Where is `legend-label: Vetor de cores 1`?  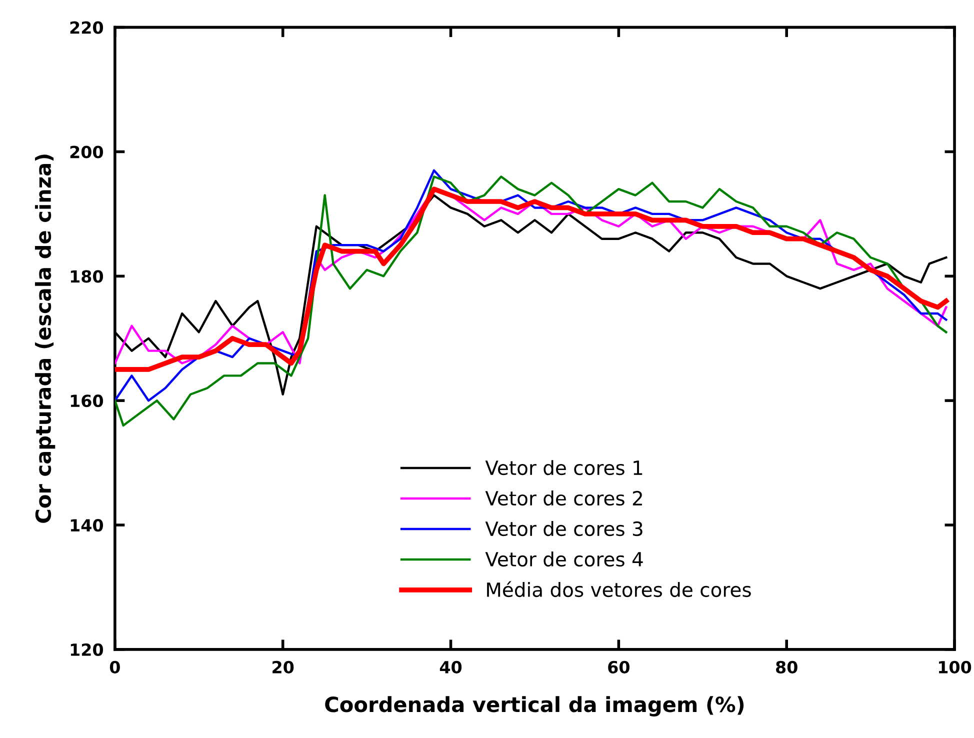
legend-label: Vetor de cores 1 is located at coordinates (563, 468).